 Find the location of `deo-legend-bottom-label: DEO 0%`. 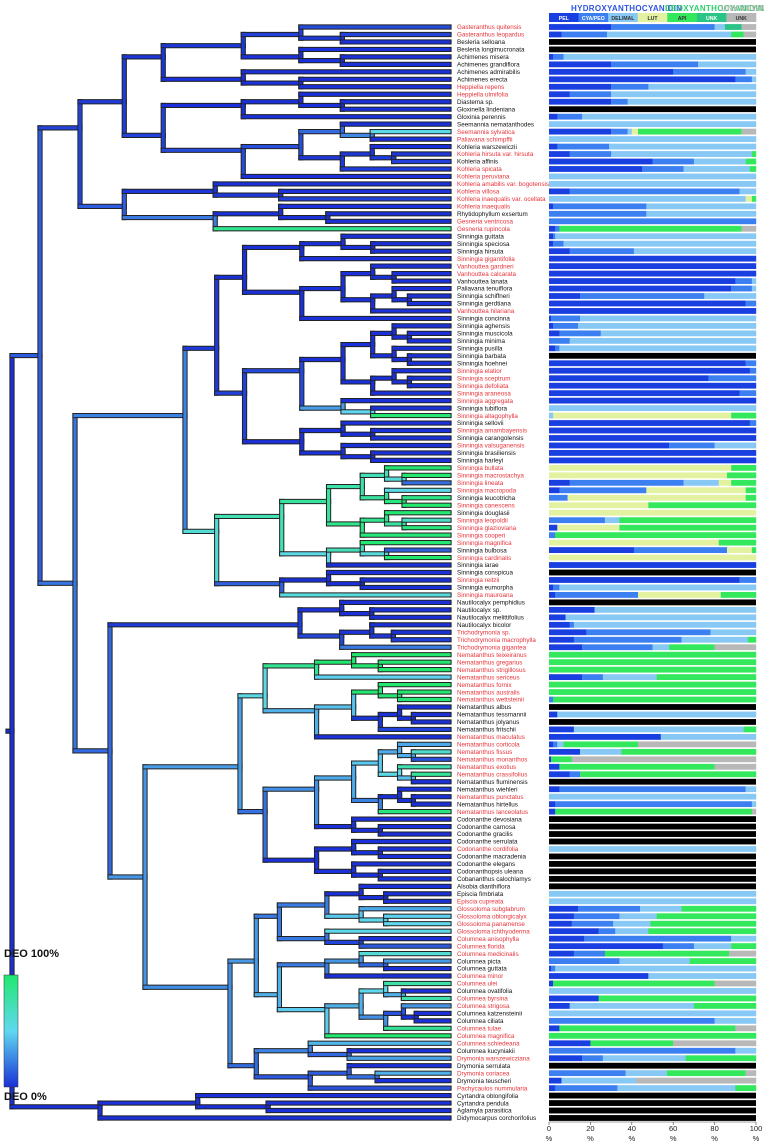

deo-legend-bottom-label: DEO 0% is located at coordinates (25, 1097).